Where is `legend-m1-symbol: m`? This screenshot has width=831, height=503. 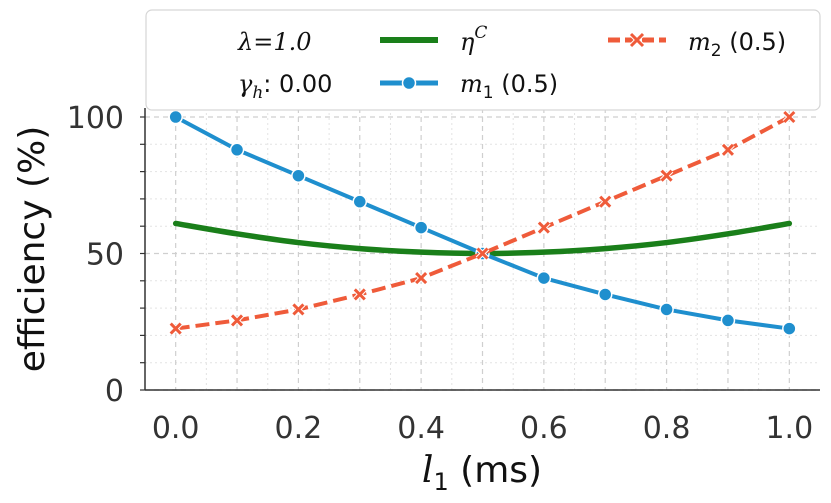
legend-m1-symbol: m is located at coordinates (471, 84).